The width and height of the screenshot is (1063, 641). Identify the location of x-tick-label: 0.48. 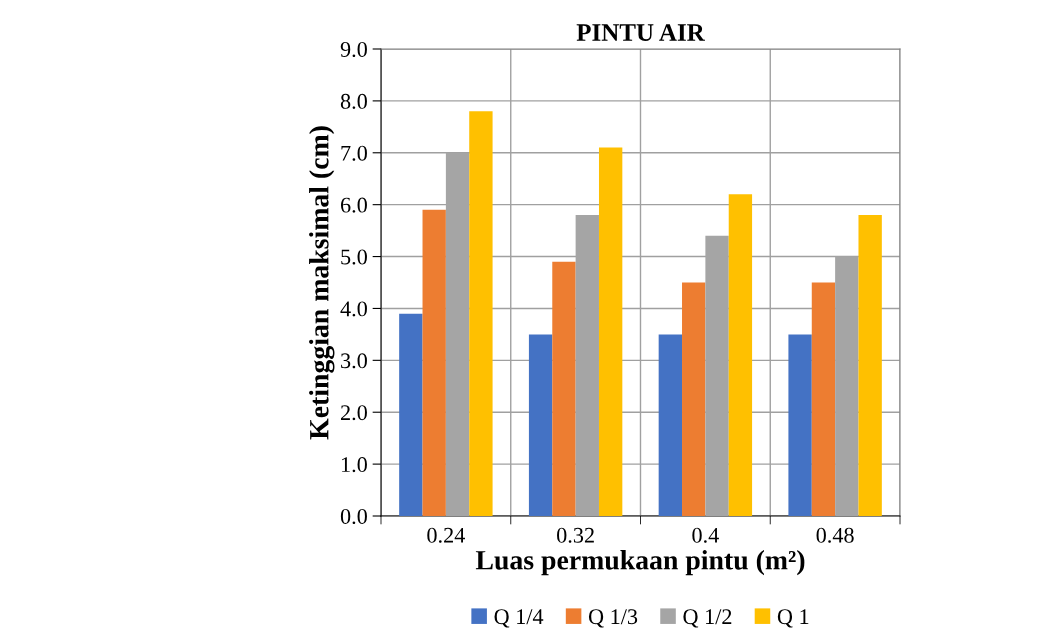
(835, 535).